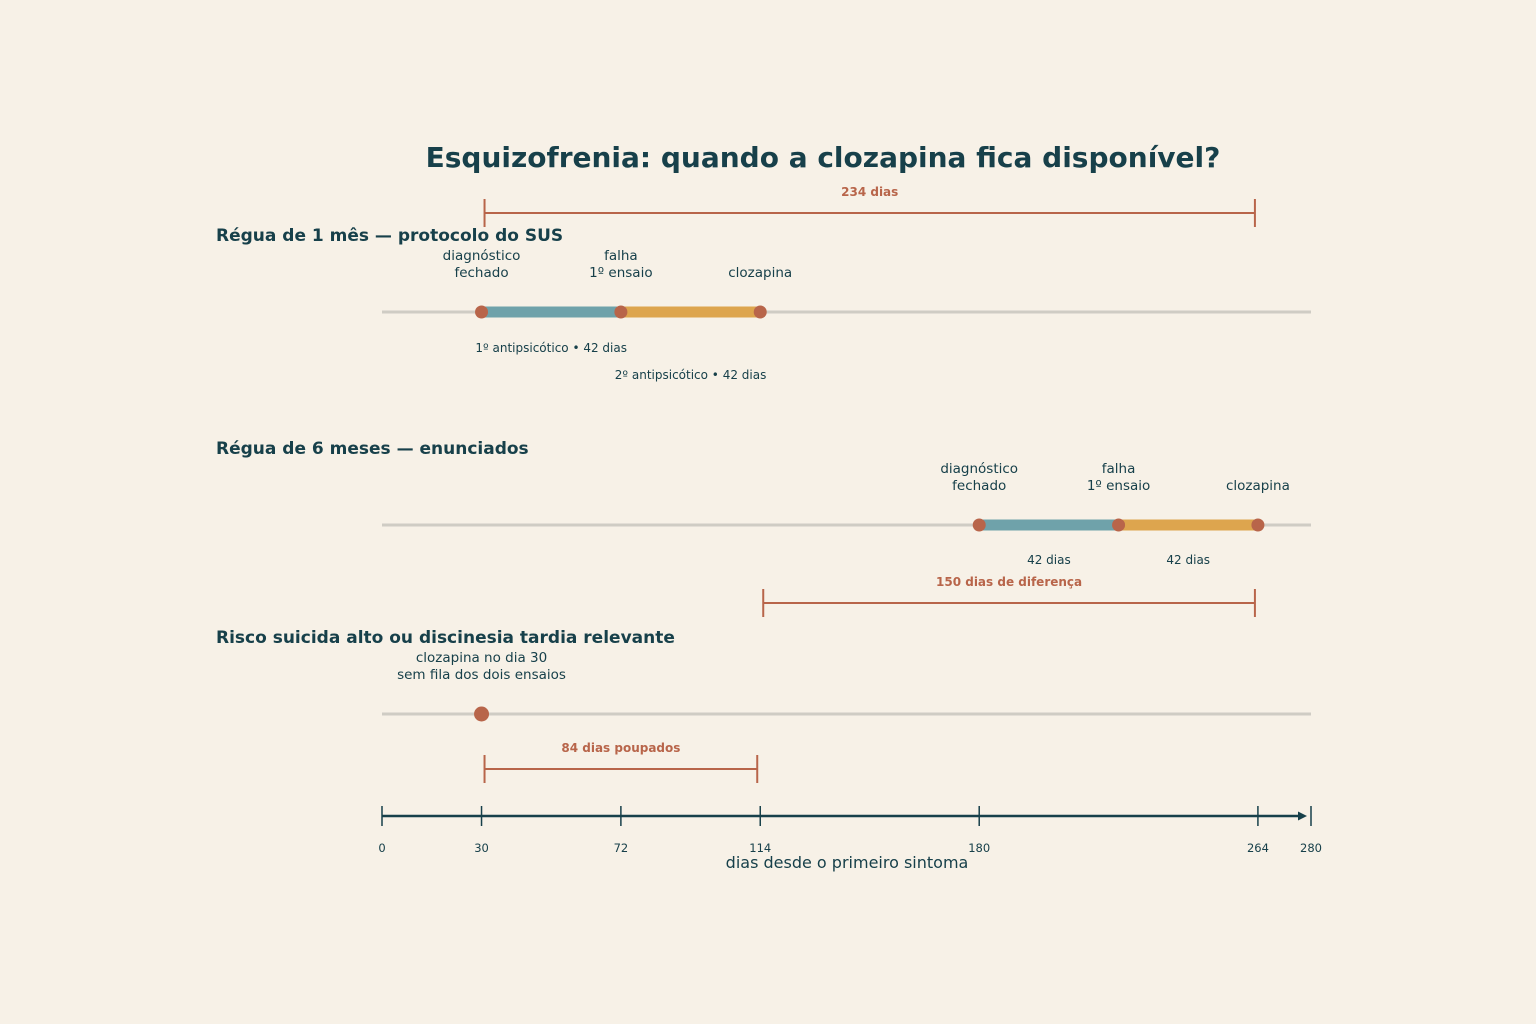  Describe the element at coordinates (979, 848) in the screenshot. I see `tick-label: 180` at that location.